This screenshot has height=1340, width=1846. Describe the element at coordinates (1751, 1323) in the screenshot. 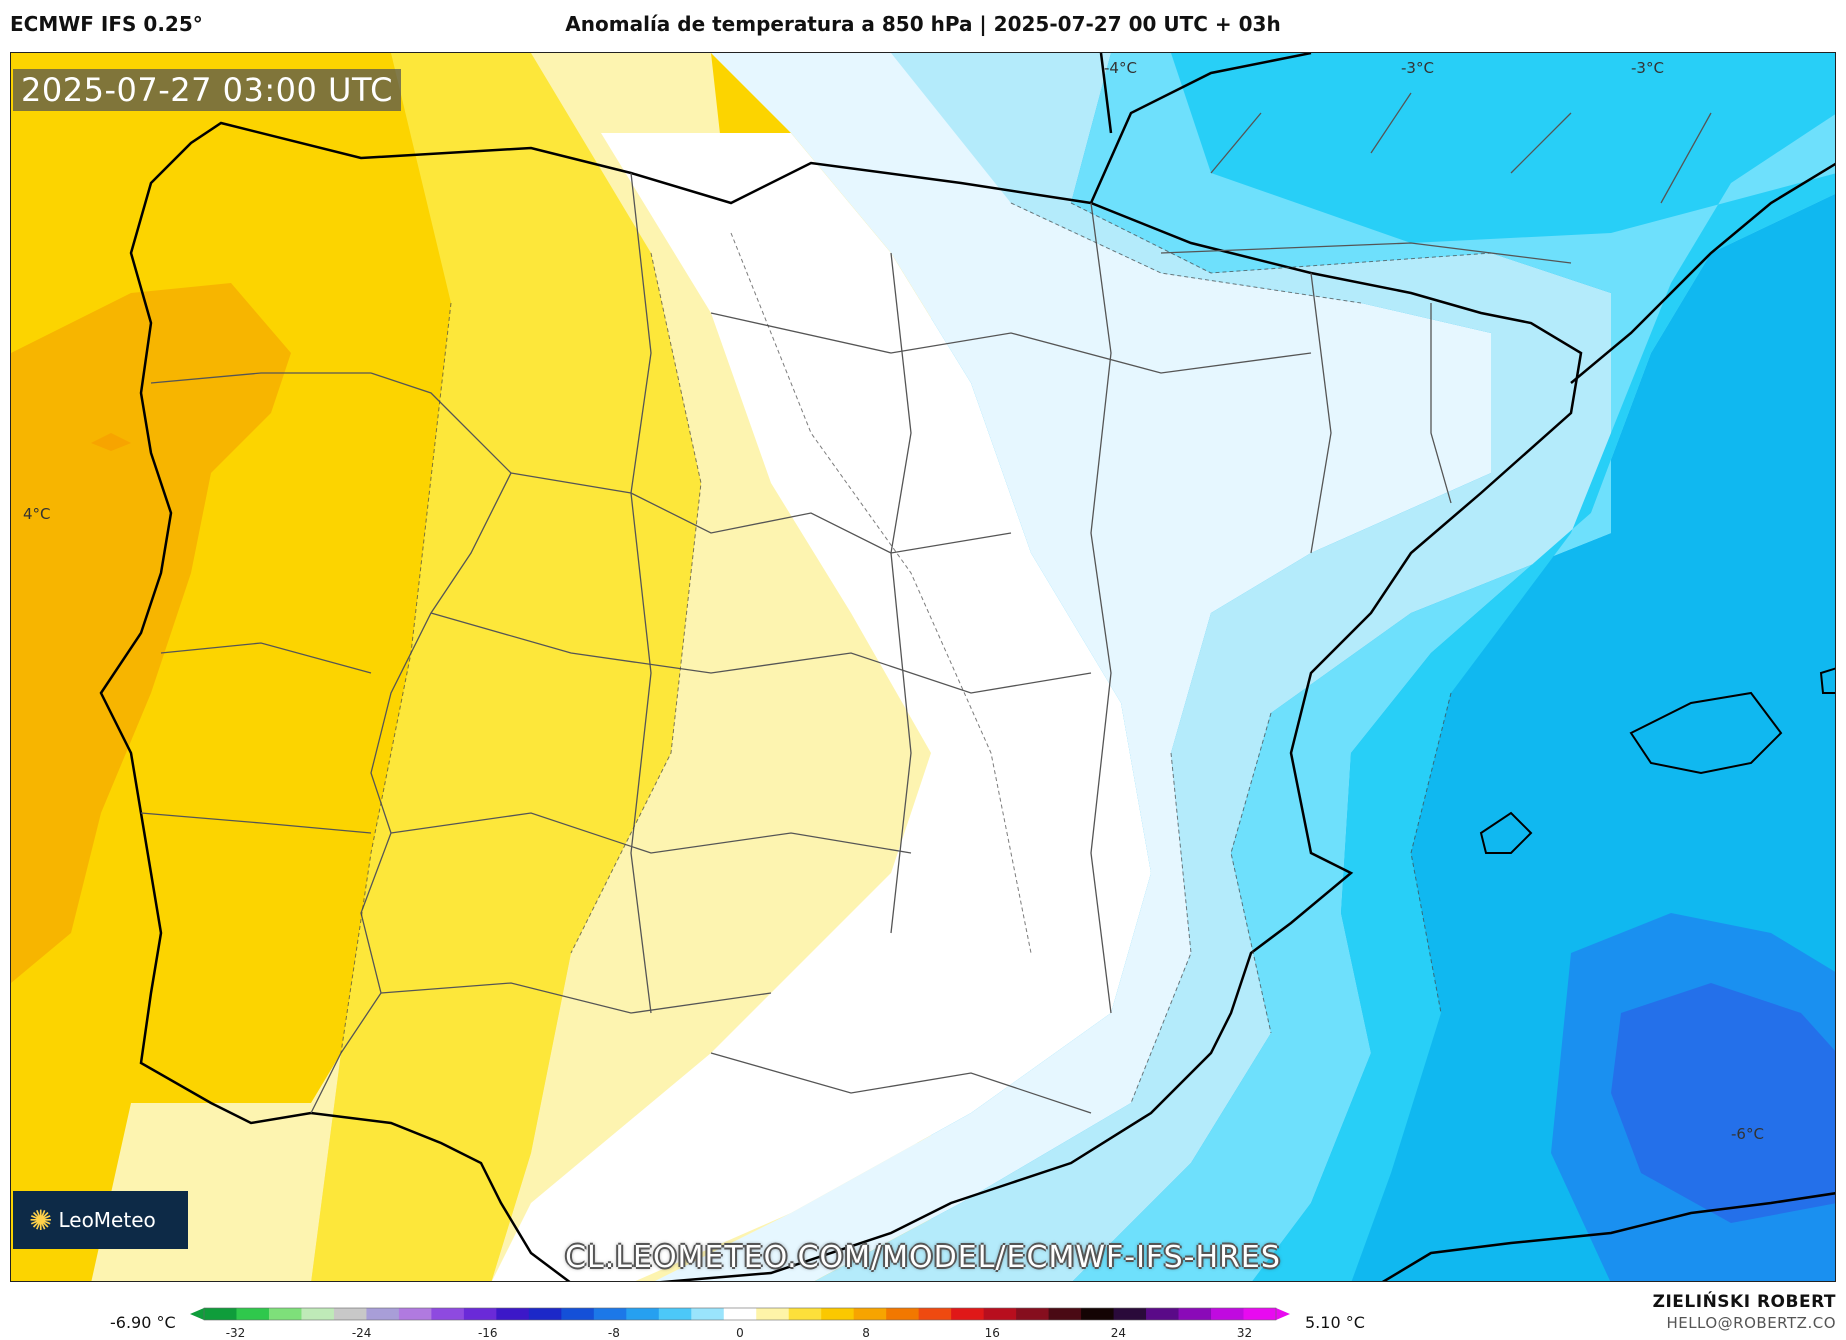

I see `author-email: HELLO@ROBERTZ.CO` at that location.